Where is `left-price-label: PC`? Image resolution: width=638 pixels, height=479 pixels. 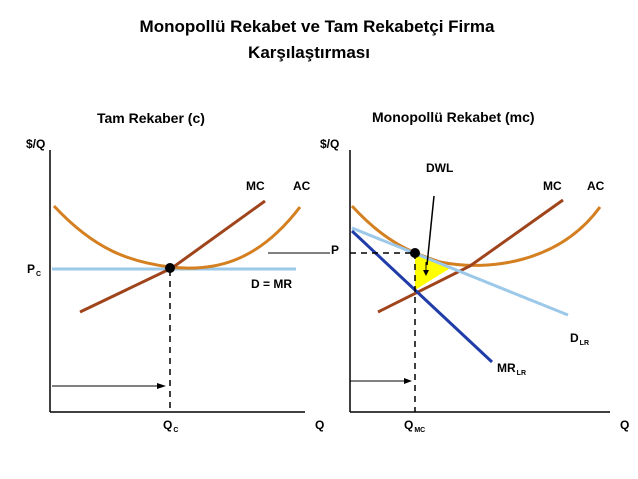
left-price-label: PC is located at coordinates (34, 270).